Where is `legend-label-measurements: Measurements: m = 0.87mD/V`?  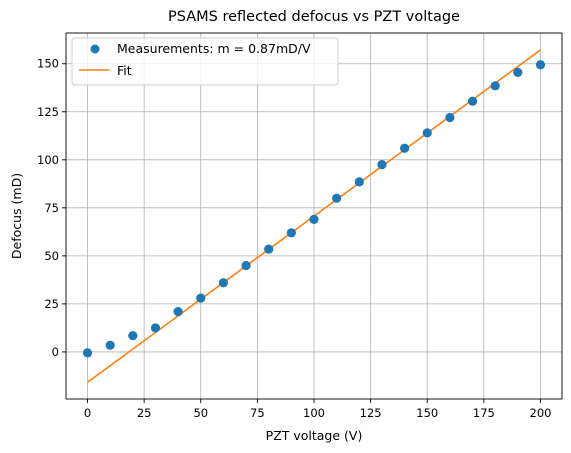
legend-label-measurements: Measurements: m = 0.87mD/V is located at coordinates (214, 48).